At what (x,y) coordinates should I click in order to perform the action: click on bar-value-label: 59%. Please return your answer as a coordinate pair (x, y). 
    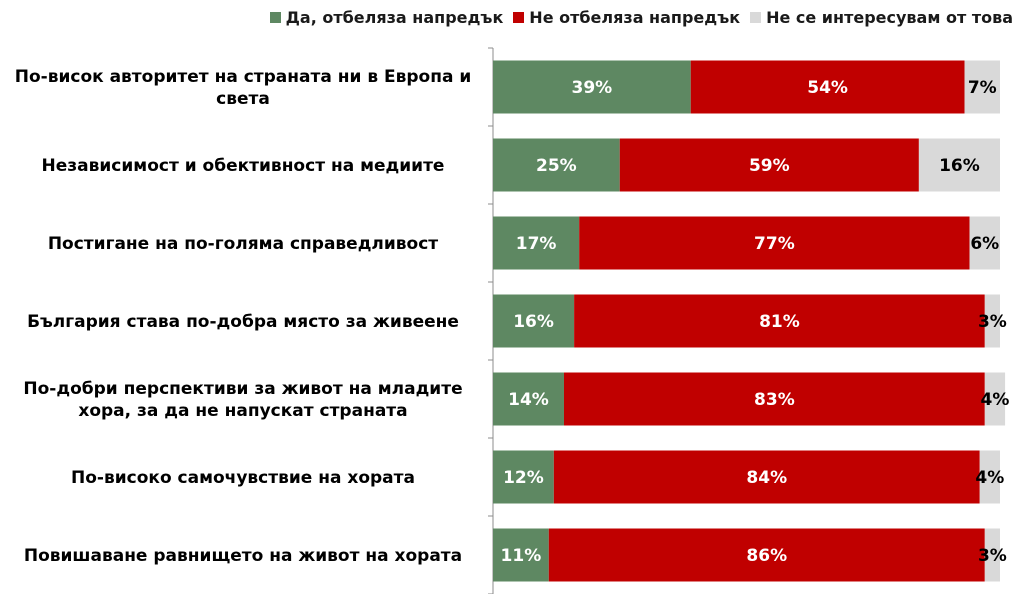
    Looking at the image, I should click on (769, 166).